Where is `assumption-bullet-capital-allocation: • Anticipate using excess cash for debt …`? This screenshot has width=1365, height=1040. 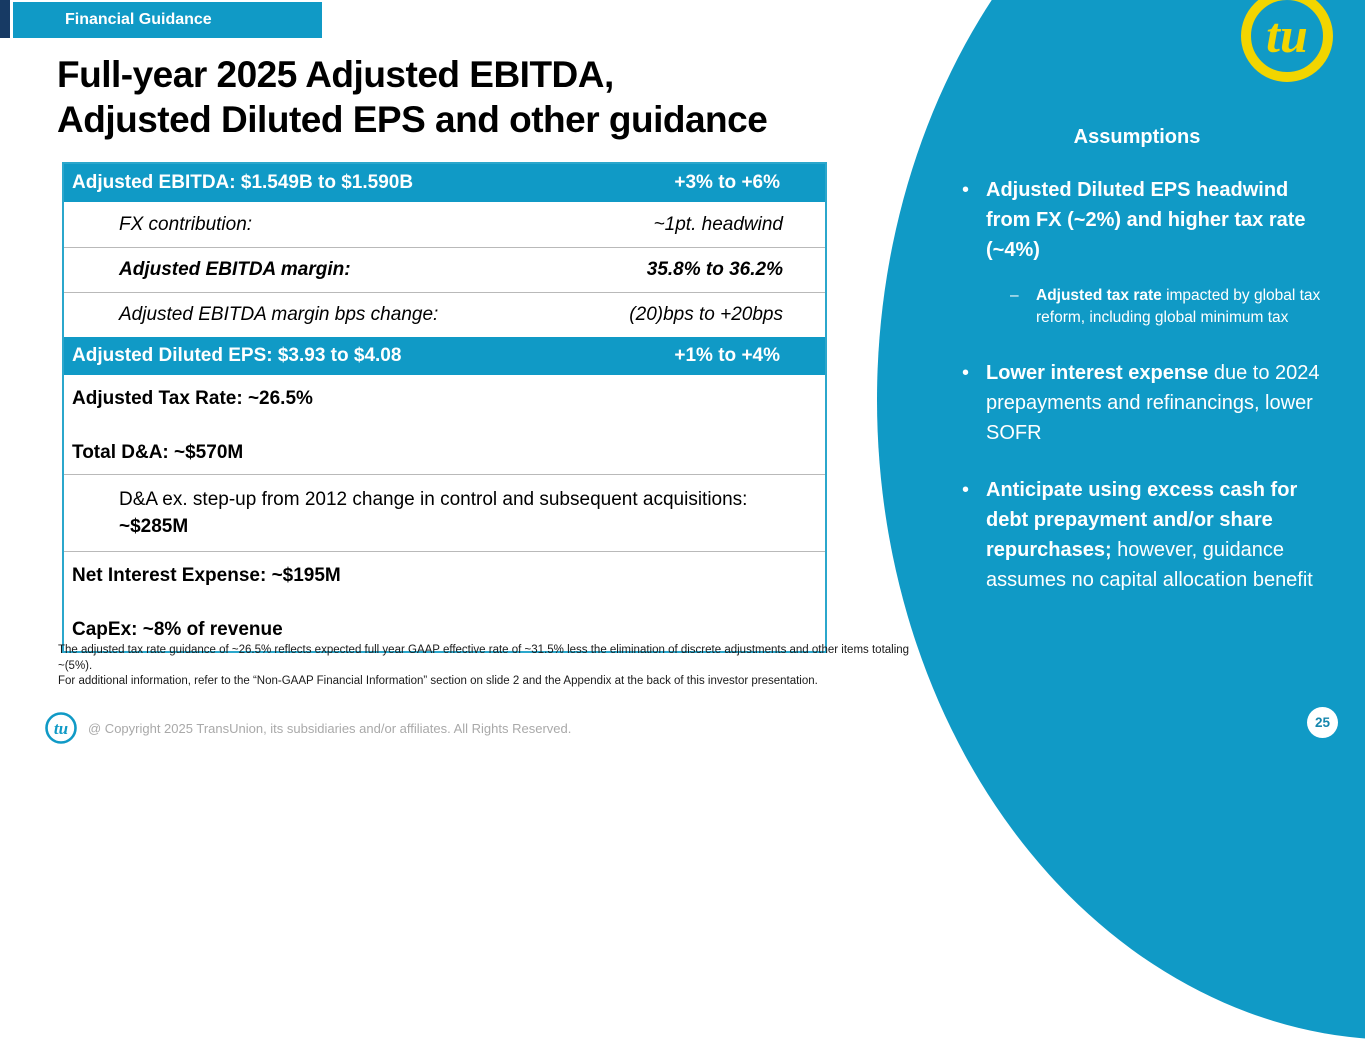
assumption-bullet-capital-allocation: • Anticipate using excess cash for debt … is located at coordinates (1137, 535).